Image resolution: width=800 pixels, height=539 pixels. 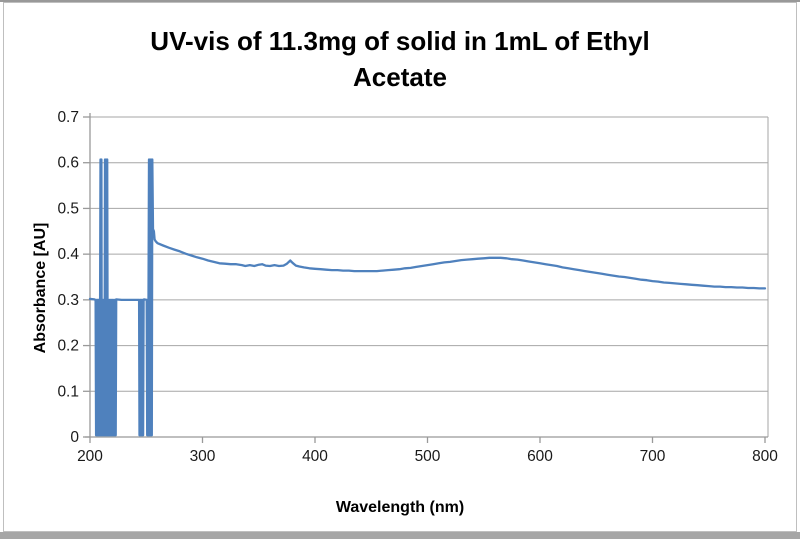 What do you see at coordinates (203, 456) in the screenshot?
I see `x-tick-label: 300` at bounding box center [203, 456].